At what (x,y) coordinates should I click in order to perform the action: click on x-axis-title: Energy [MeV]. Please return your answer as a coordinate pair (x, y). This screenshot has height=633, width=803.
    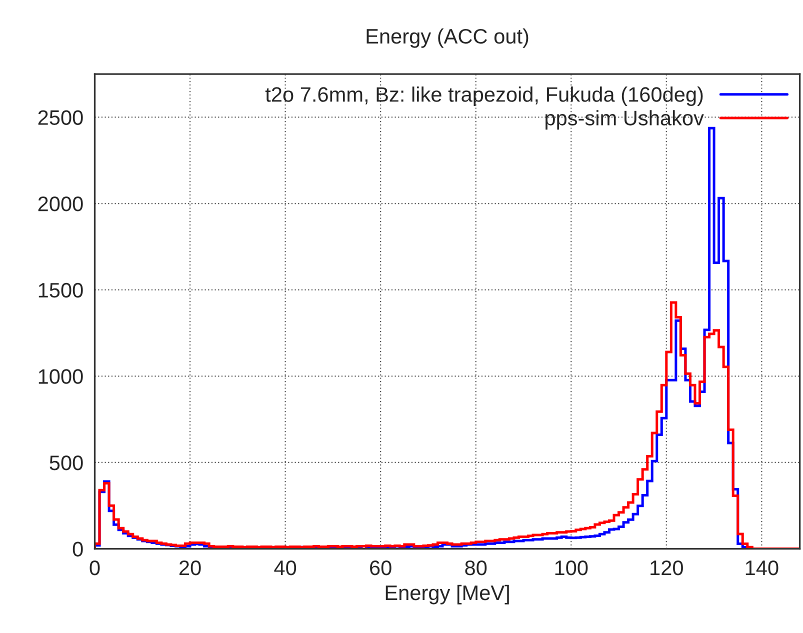
    Looking at the image, I should click on (447, 594).